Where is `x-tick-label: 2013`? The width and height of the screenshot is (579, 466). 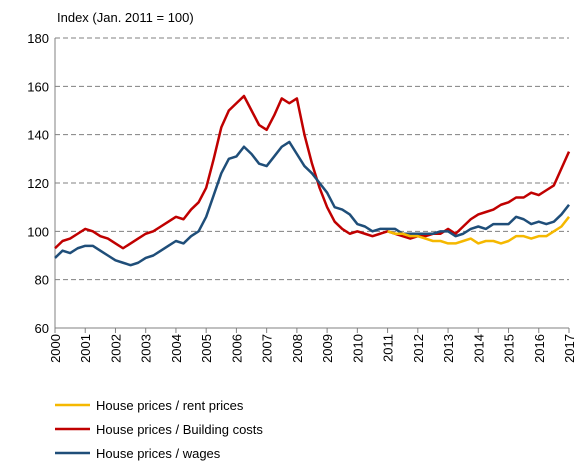
x-tick-label: 2013 is located at coordinates (448, 348).